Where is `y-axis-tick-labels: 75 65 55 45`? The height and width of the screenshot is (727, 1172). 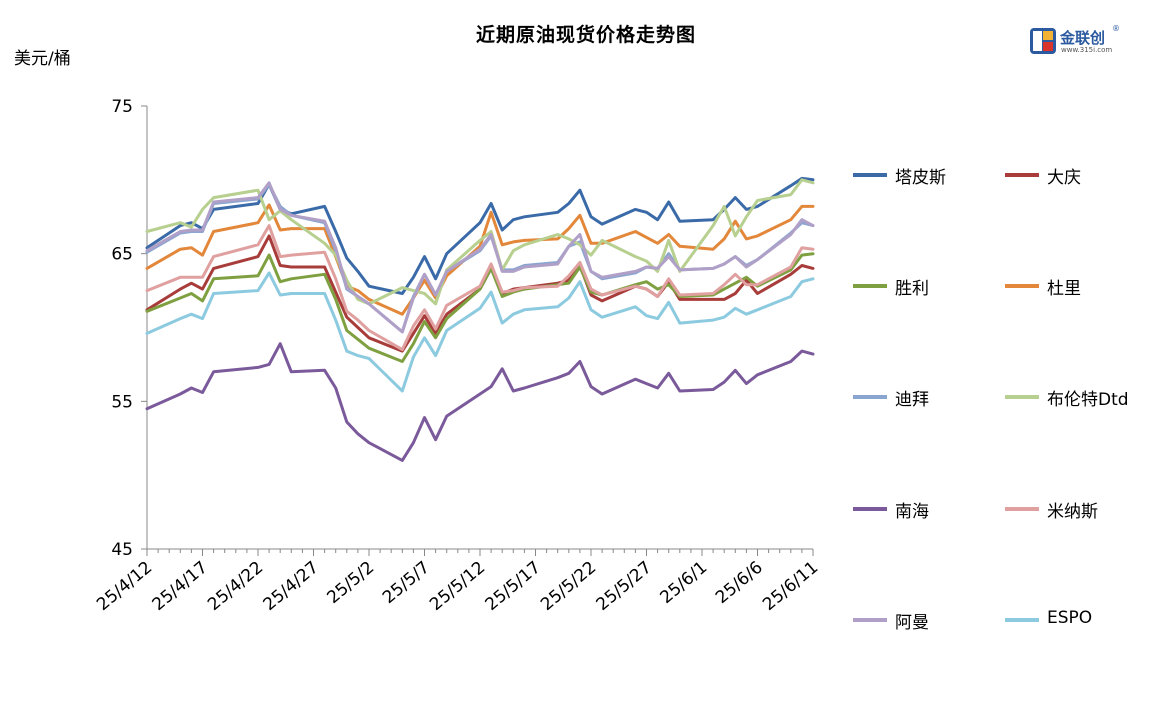 y-axis-tick-labels: 75 65 55 45 is located at coordinates (122, 328).